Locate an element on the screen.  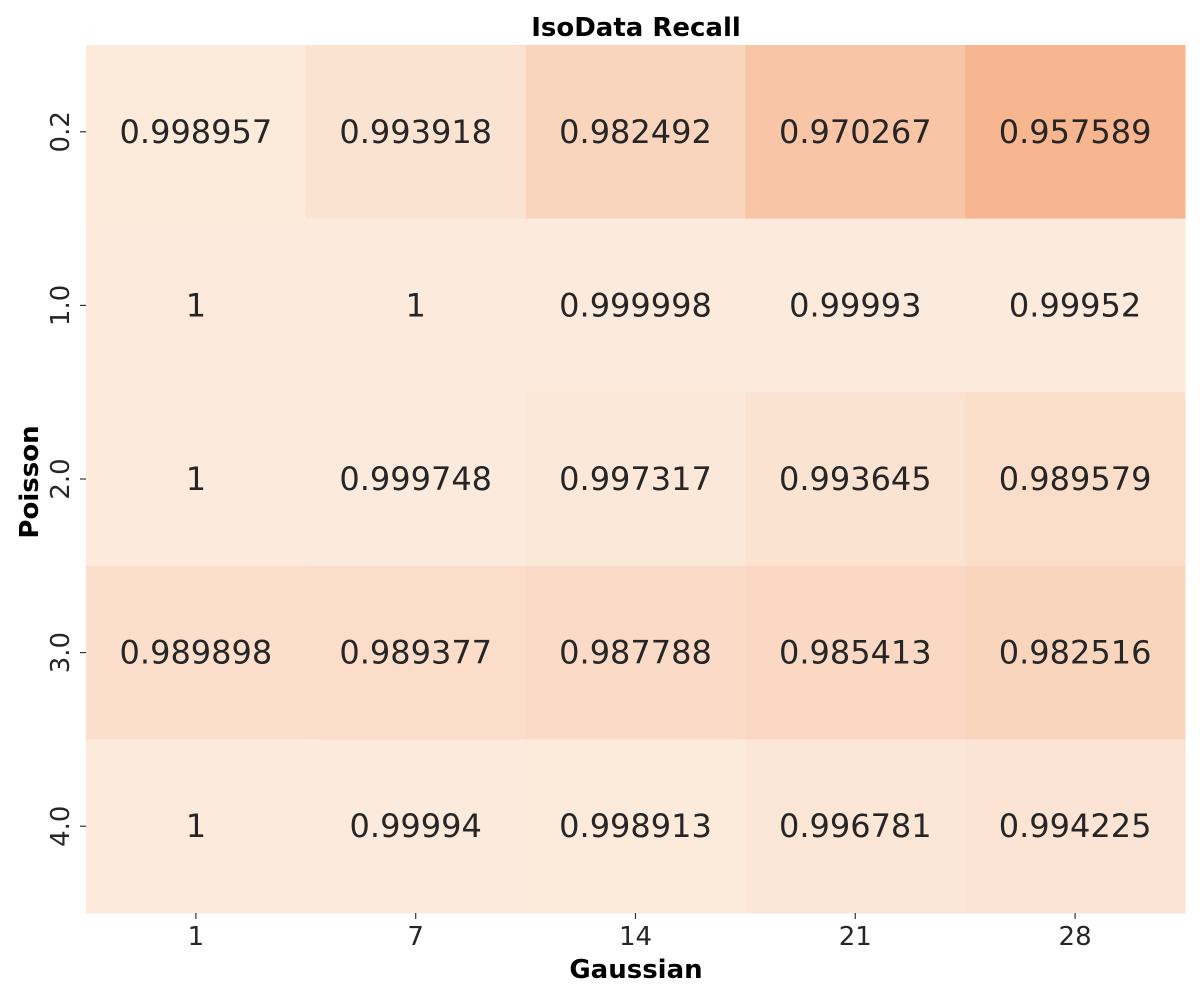
heatmap-cell-r2-c4 is located at coordinates (1075, 479).